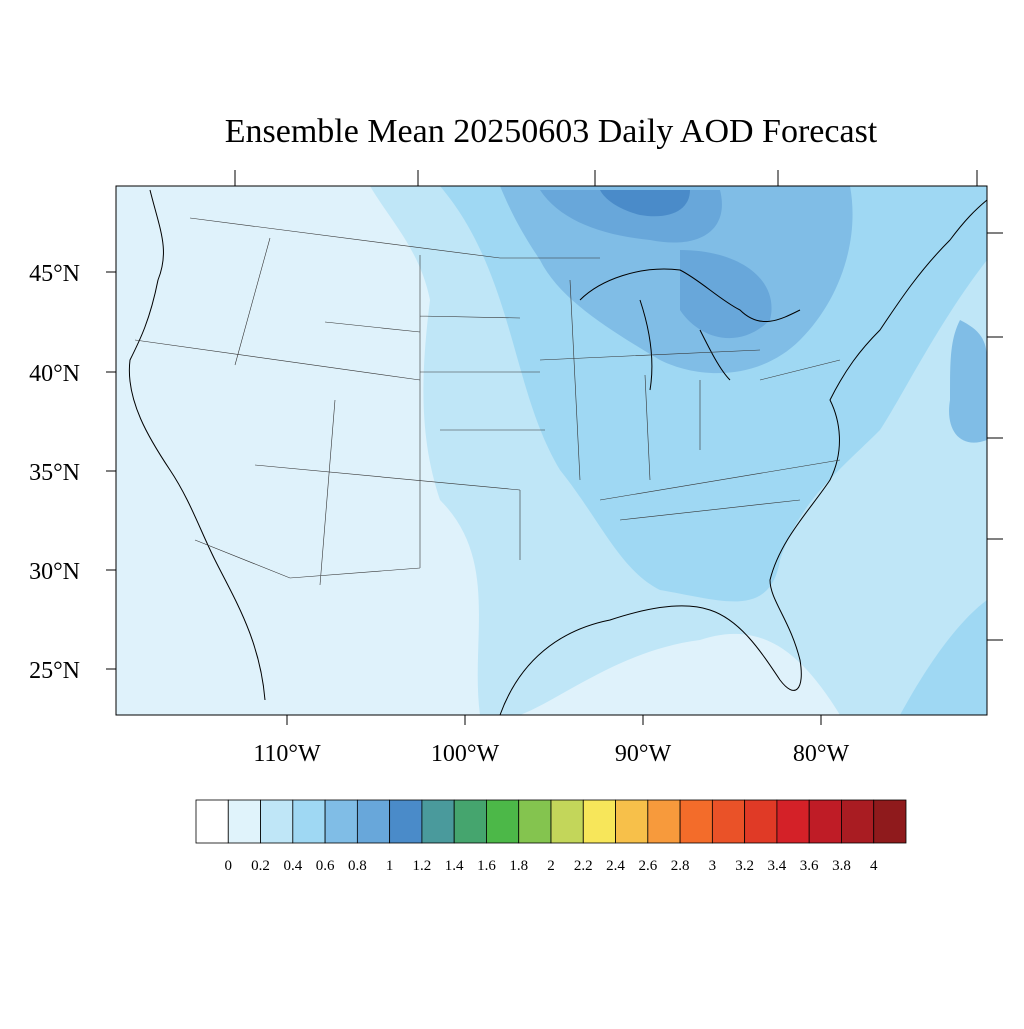 Image resolution: width=1024 pixels, height=1029 pixels. Describe the element at coordinates (357, 866) in the screenshot. I see `colorbar-label: 0.8` at that location.